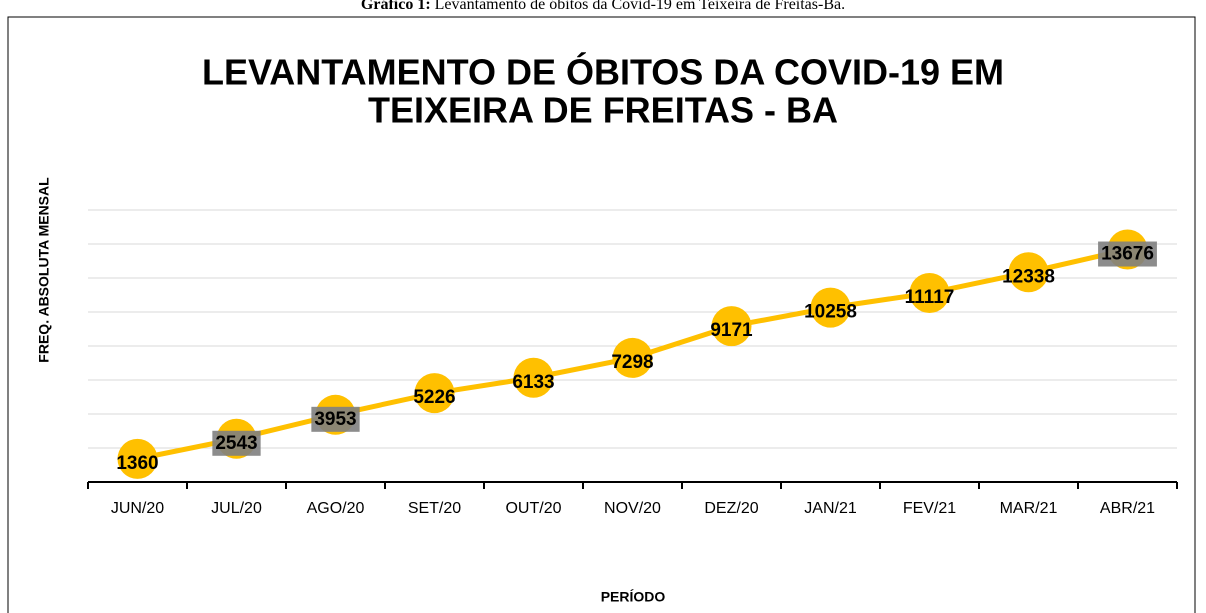 The image size is (1206, 613). Describe the element at coordinates (533, 508) in the screenshot. I see `x-tick-label: OUT/20` at that location.